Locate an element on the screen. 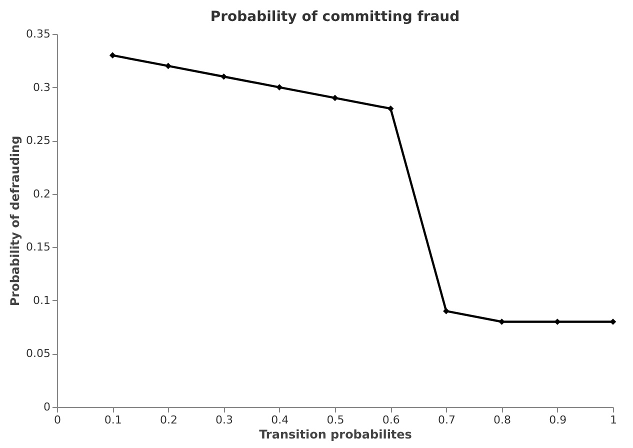  y-tick-label: 0.35 is located at coordinates (38, 34).